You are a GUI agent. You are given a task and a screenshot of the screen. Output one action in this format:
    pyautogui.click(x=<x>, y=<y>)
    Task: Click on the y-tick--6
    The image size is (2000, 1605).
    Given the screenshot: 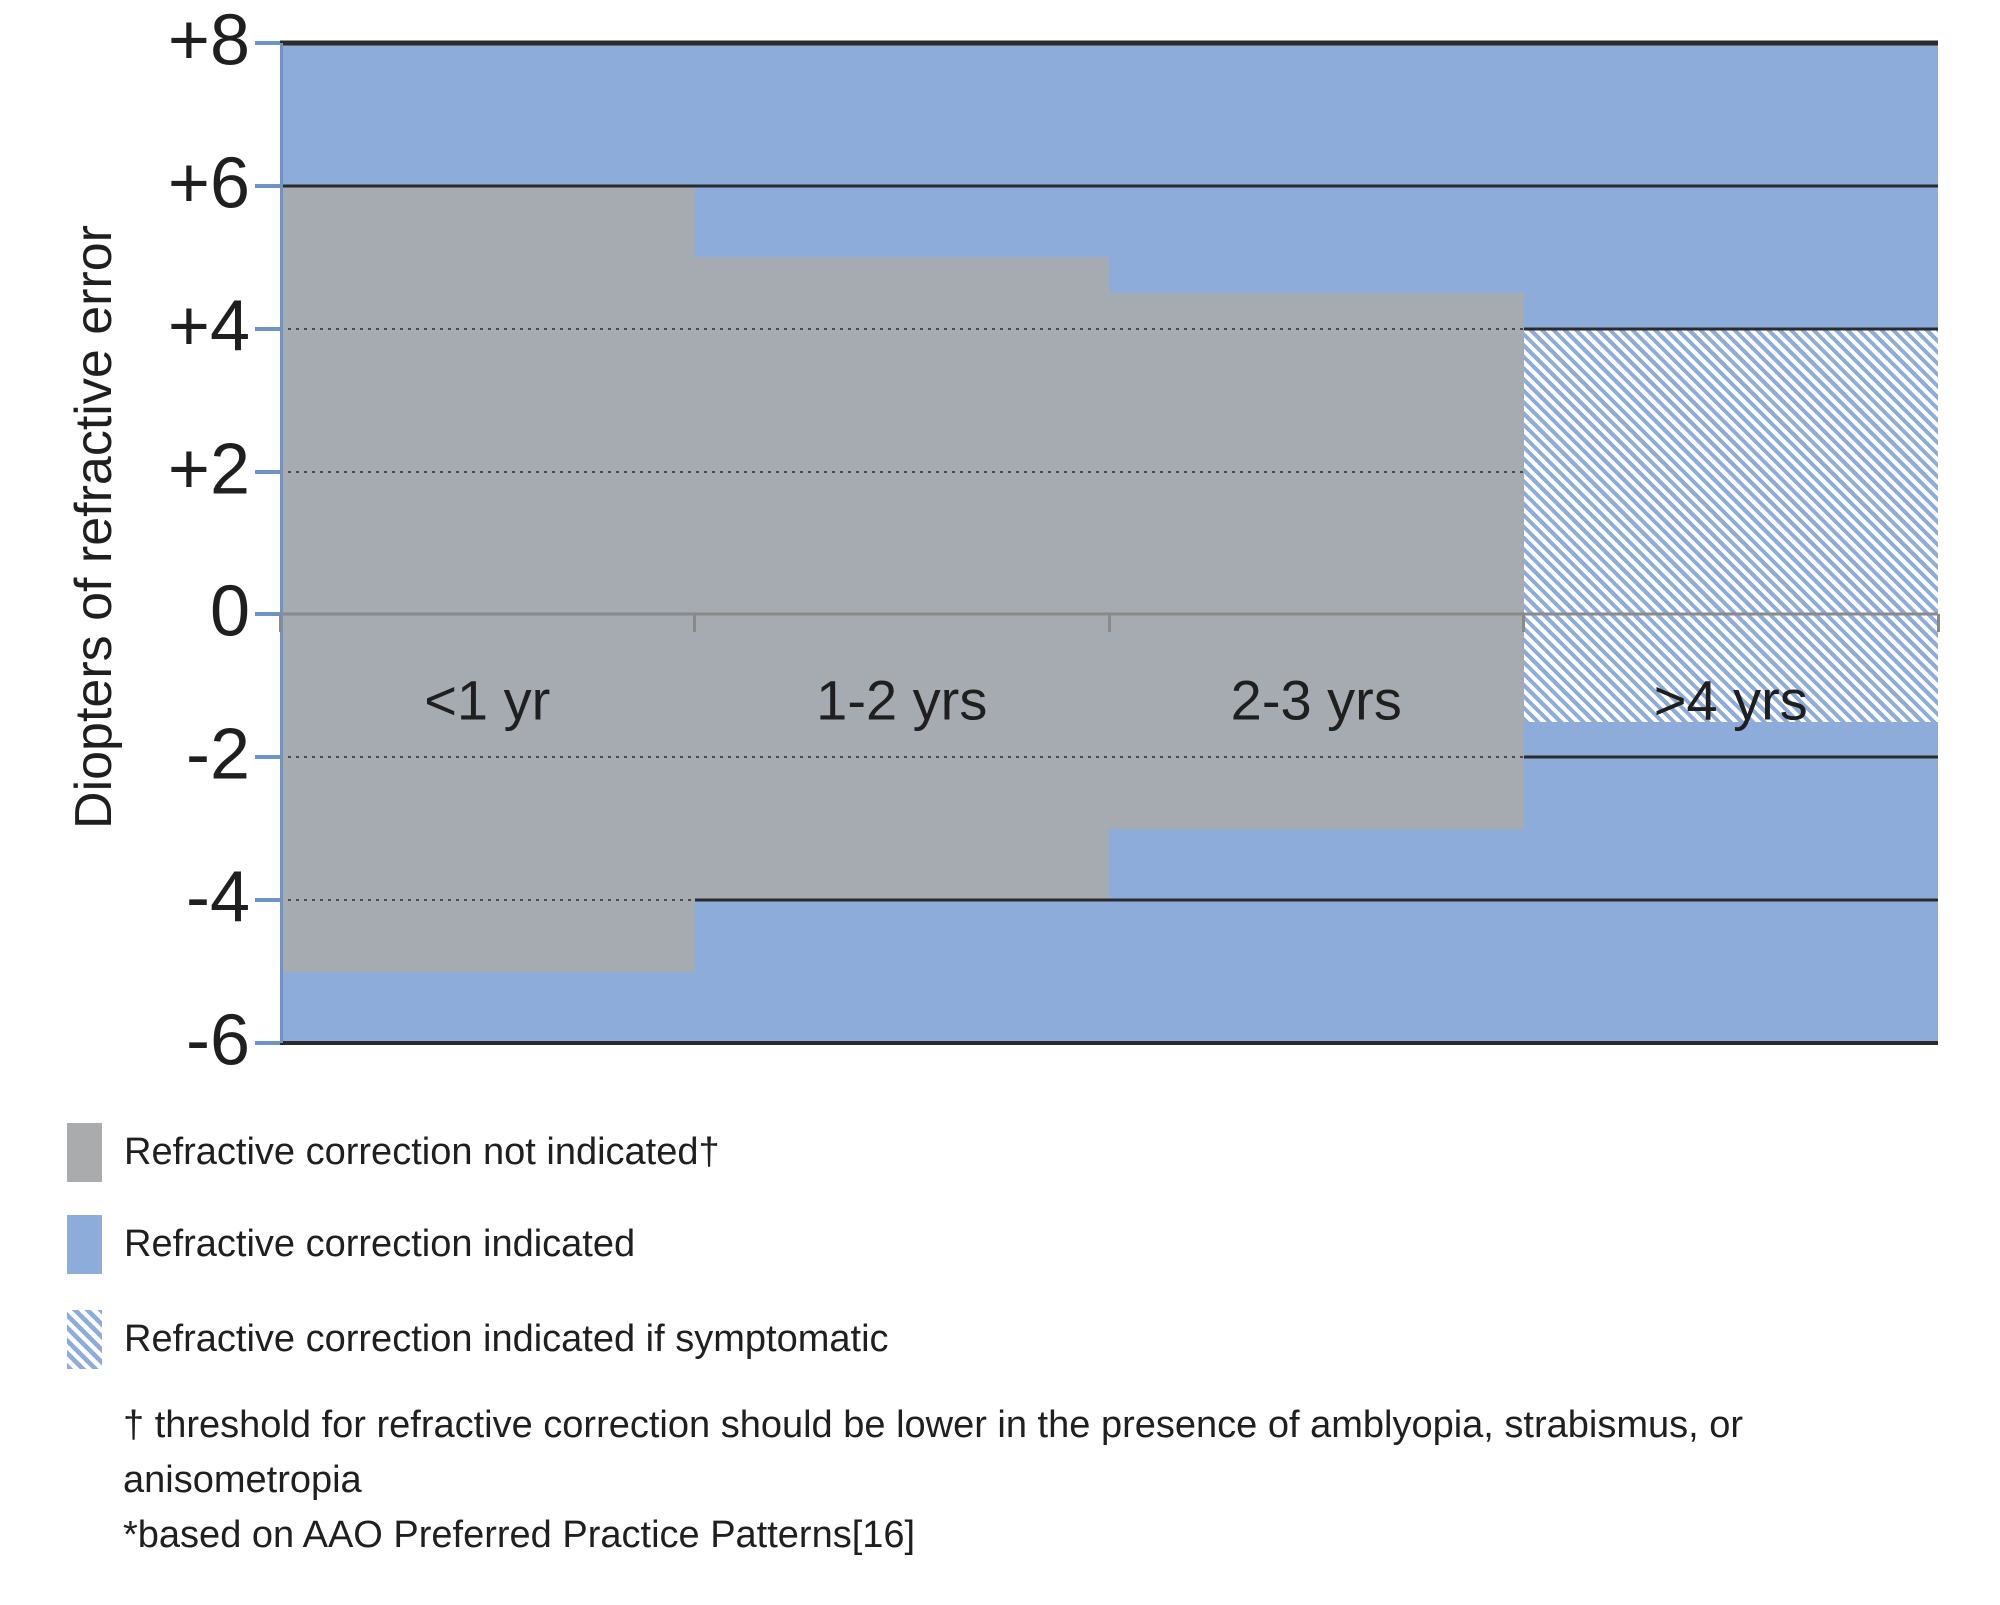 What is the action you would take?
    pyautogui.click(x=267, y=1043)
    